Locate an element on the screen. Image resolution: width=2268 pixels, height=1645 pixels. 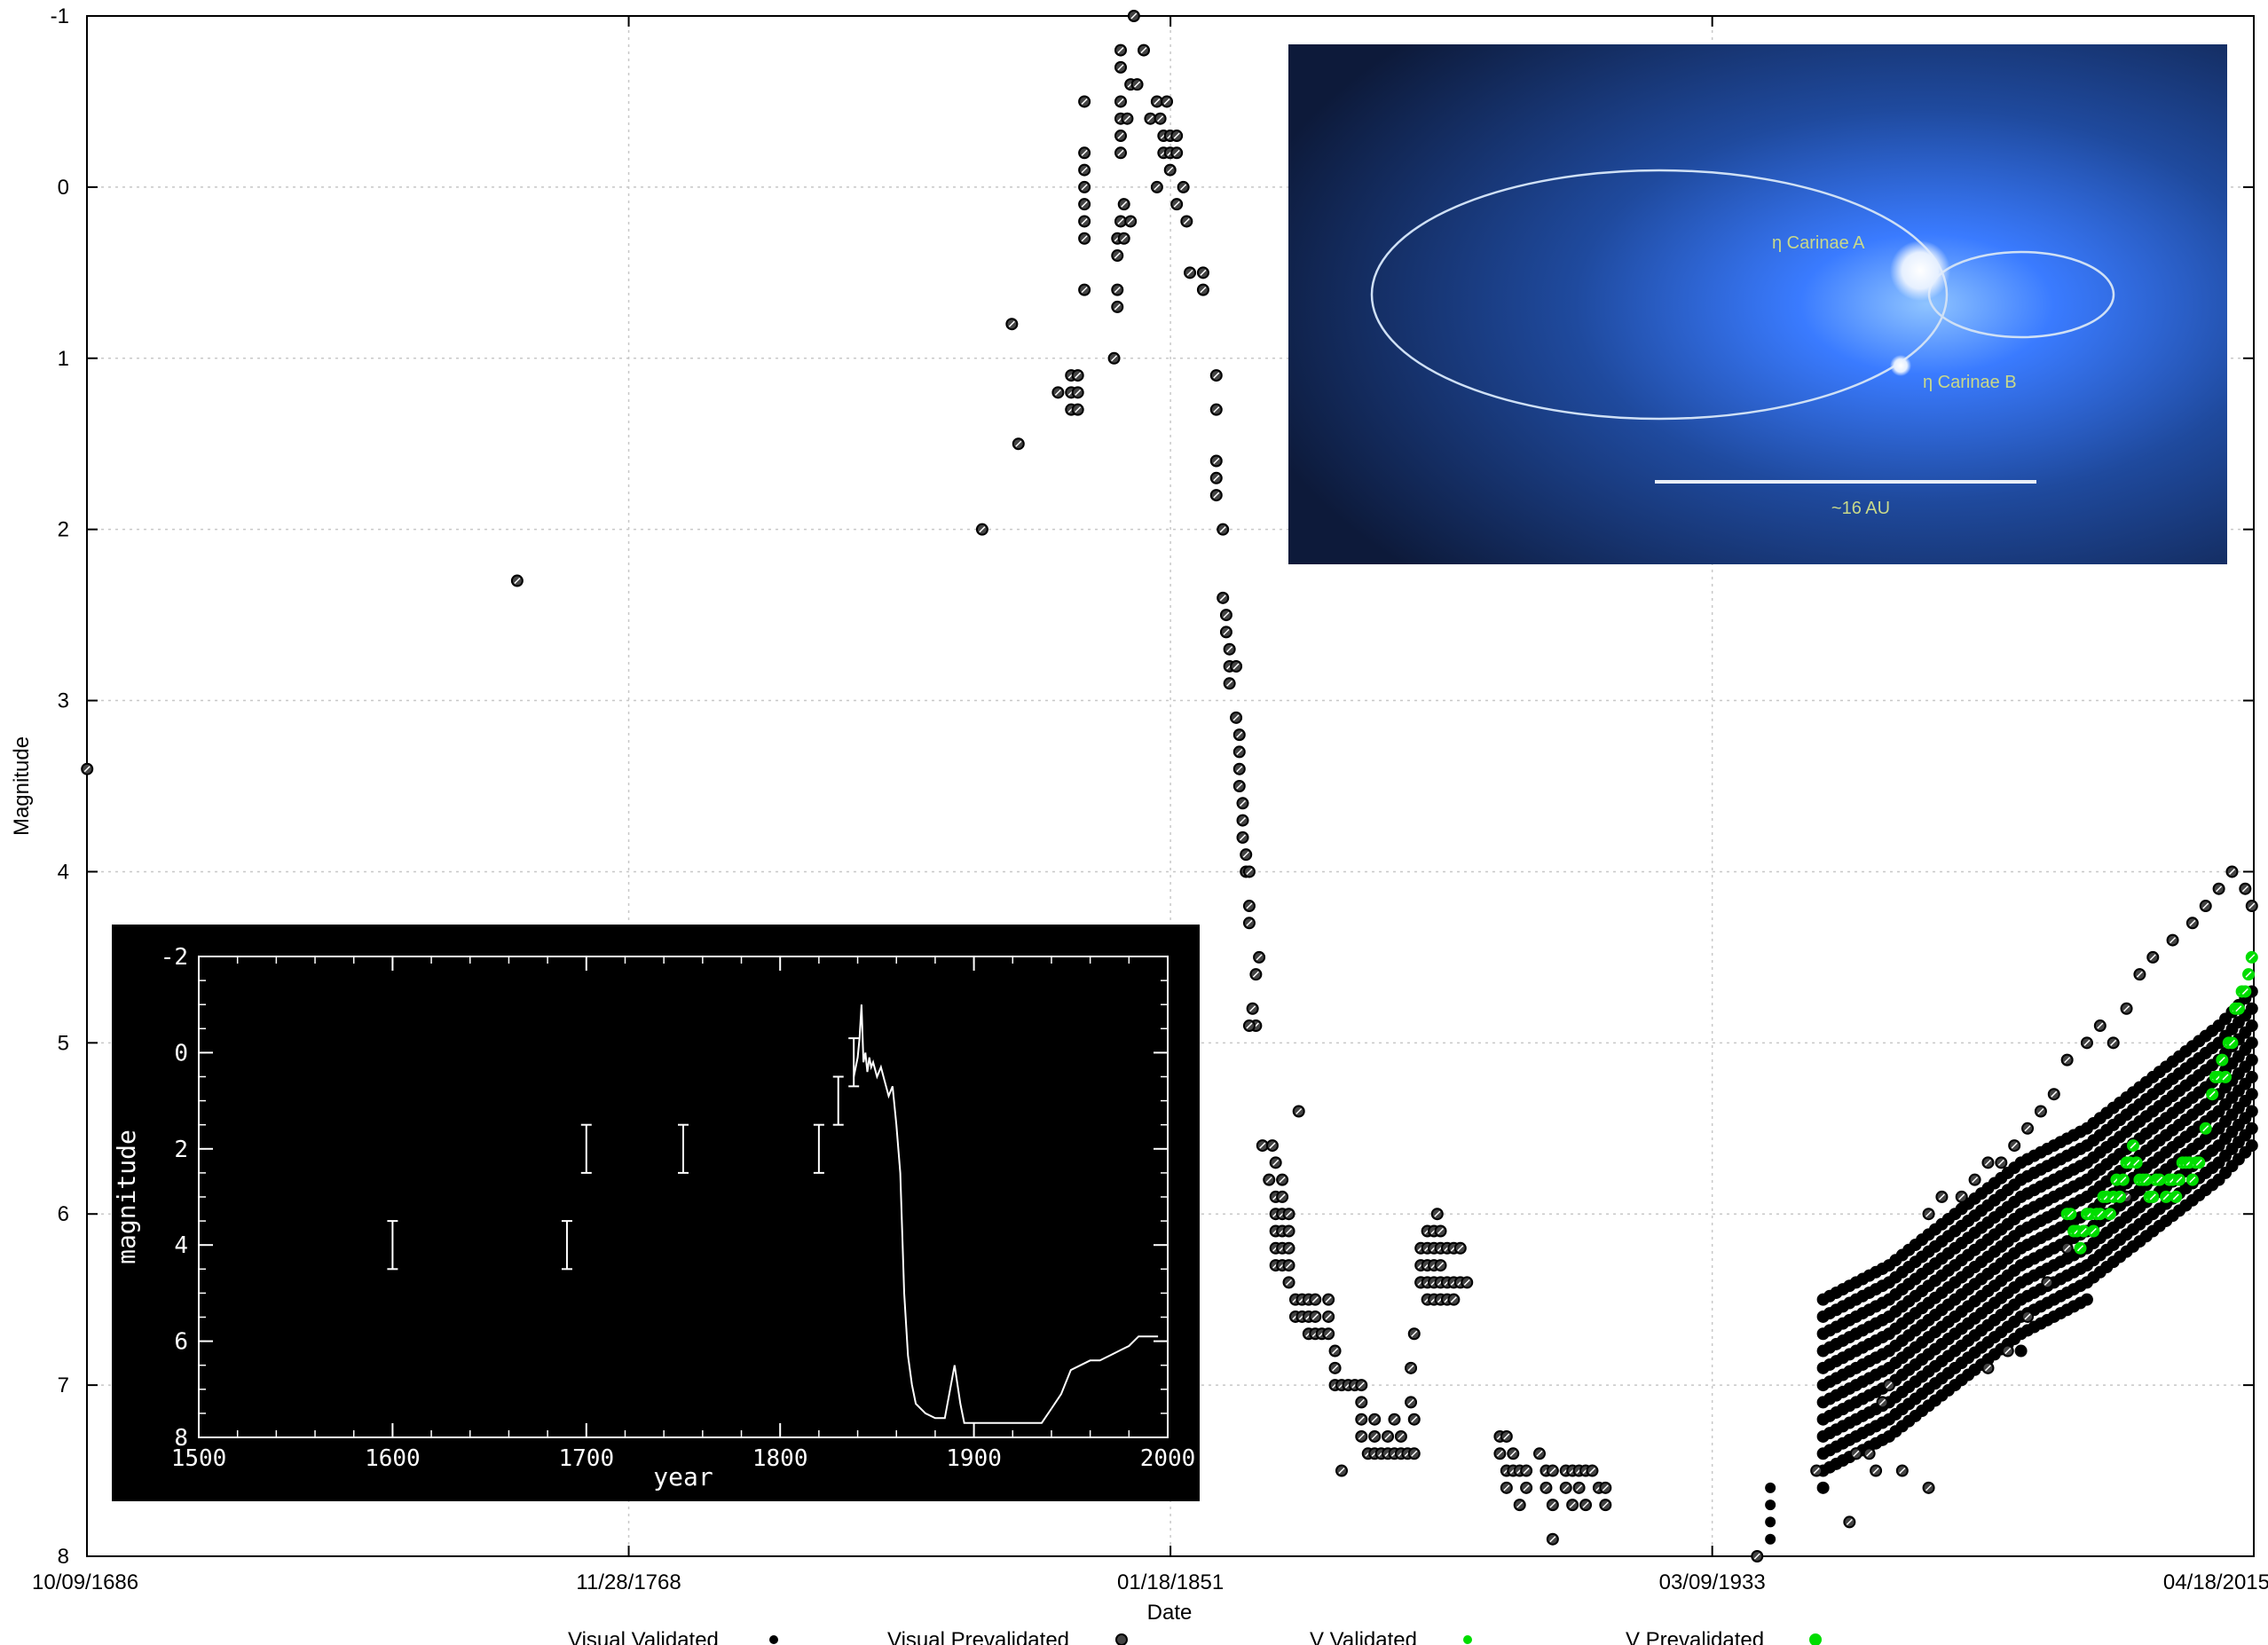
star-a is located at coordinates (1920, 270).